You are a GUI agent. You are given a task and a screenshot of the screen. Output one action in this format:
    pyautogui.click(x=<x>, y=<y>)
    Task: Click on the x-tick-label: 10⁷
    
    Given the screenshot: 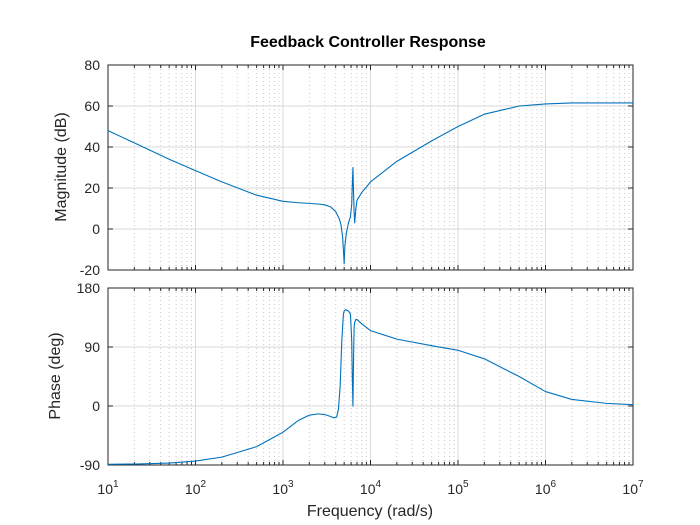 What is the action you would take?
    pyautogui.click(x=633, y=488)
    